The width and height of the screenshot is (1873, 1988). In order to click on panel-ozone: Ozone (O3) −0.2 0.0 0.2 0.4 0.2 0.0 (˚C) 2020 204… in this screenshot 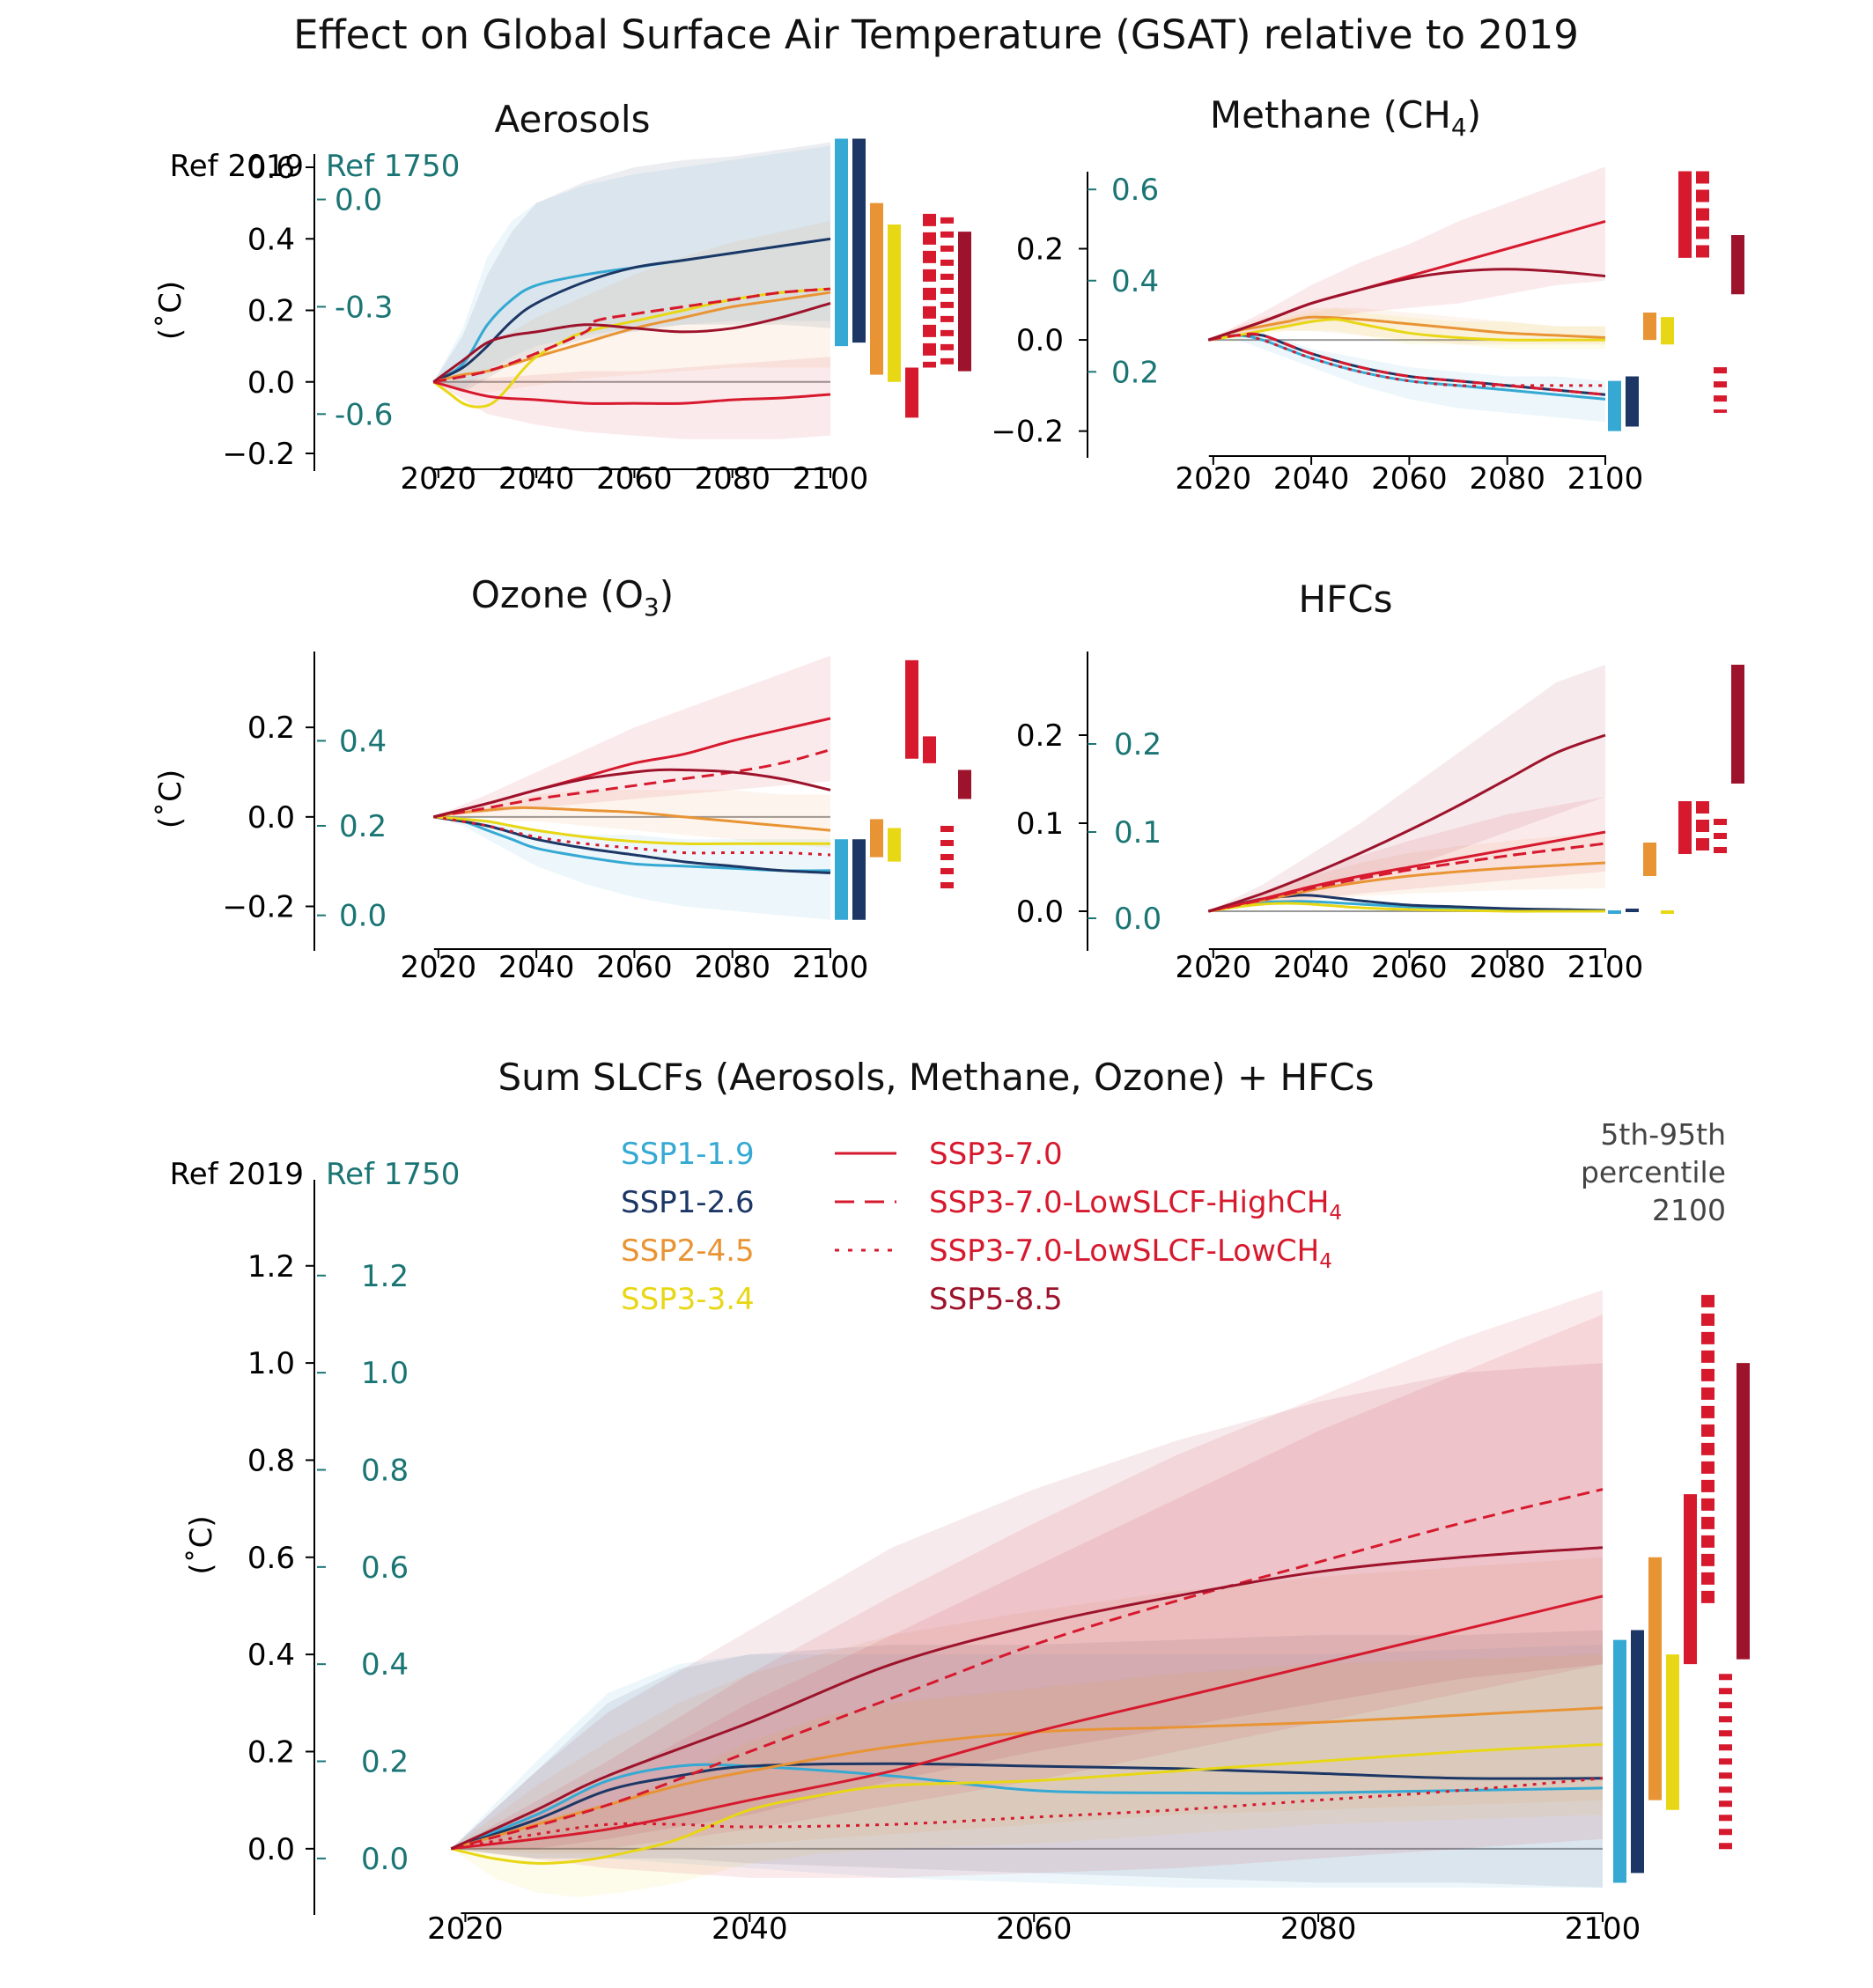, I will do `click(562, 779)`.